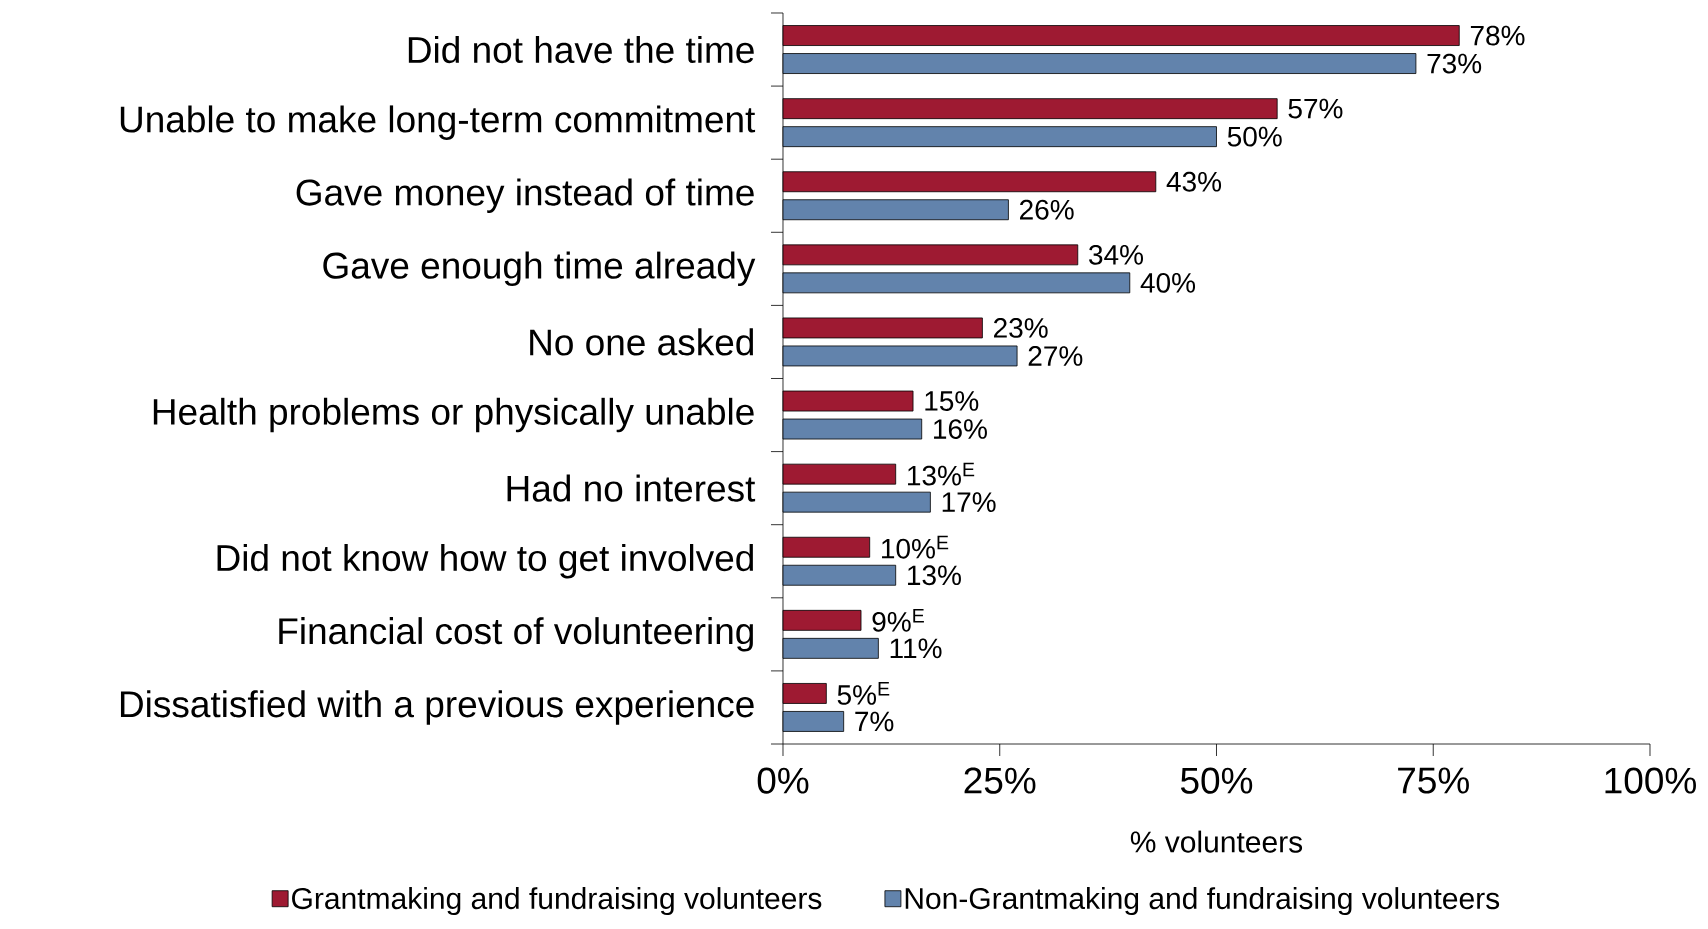 The height and width of the screenshot is (929, 1708). I want to click on data-label: 26%, so click(1047, 209).